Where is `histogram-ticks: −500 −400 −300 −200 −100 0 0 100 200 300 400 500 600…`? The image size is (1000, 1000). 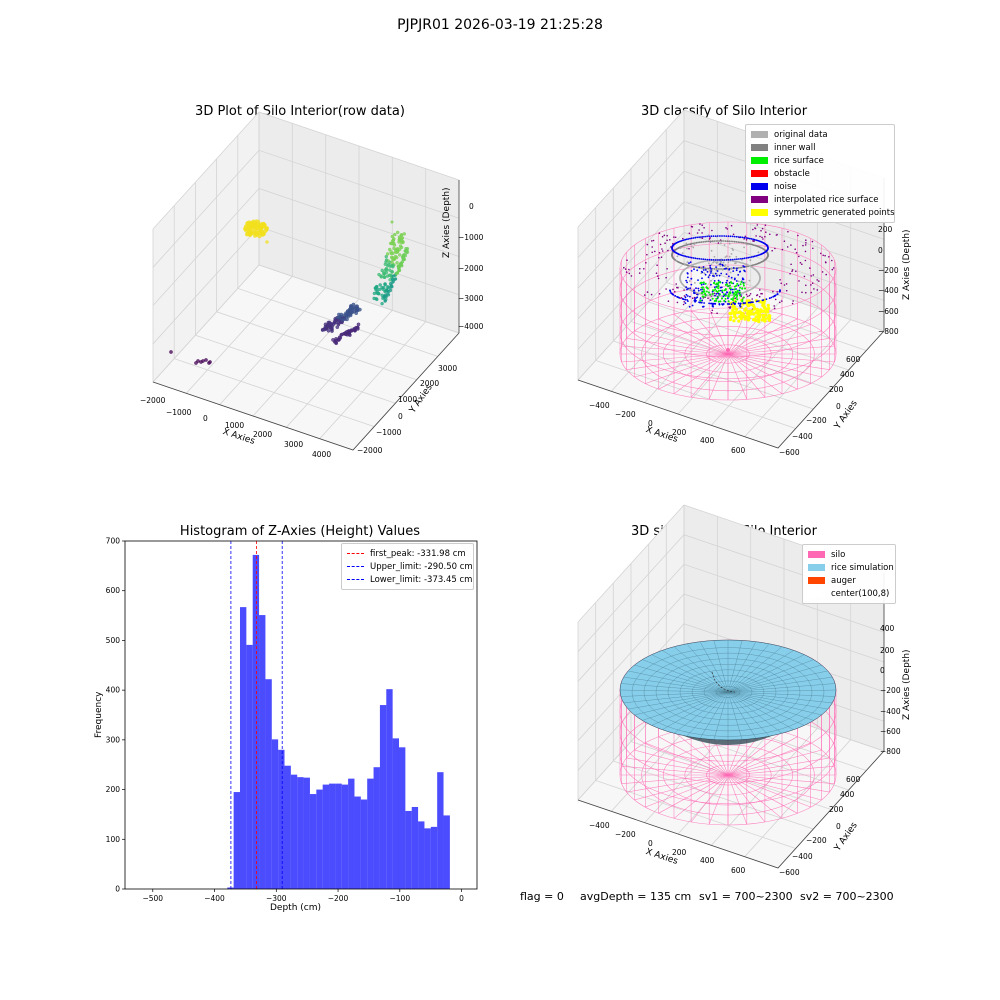
histogram-ticks: −500 −400 −300 −200 −100 0 0 100 200 300 400 500 600… is located at coordinates (285, 720).